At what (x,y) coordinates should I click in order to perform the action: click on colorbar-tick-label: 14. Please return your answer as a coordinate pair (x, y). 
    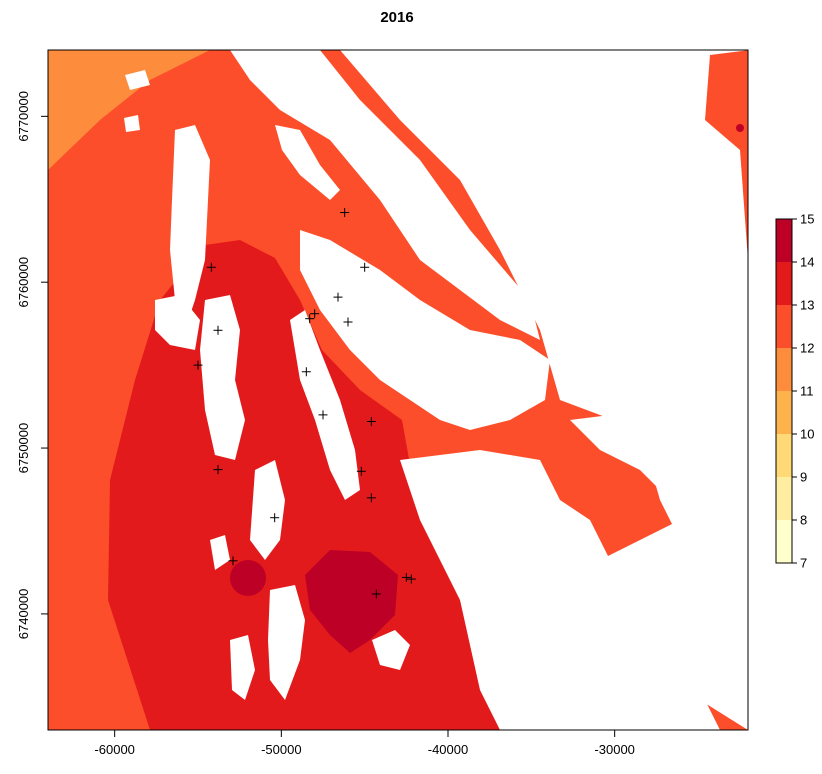
    Looking at the image, I should click on (807, 262).